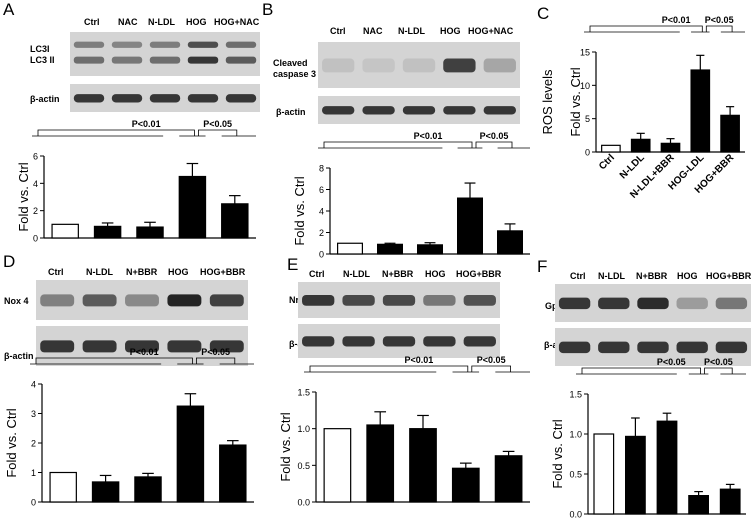  What do you see at coordinates (587, 119) in the screenshot?
I see `y-tick-label: 5` at bounding box center [587, 119].